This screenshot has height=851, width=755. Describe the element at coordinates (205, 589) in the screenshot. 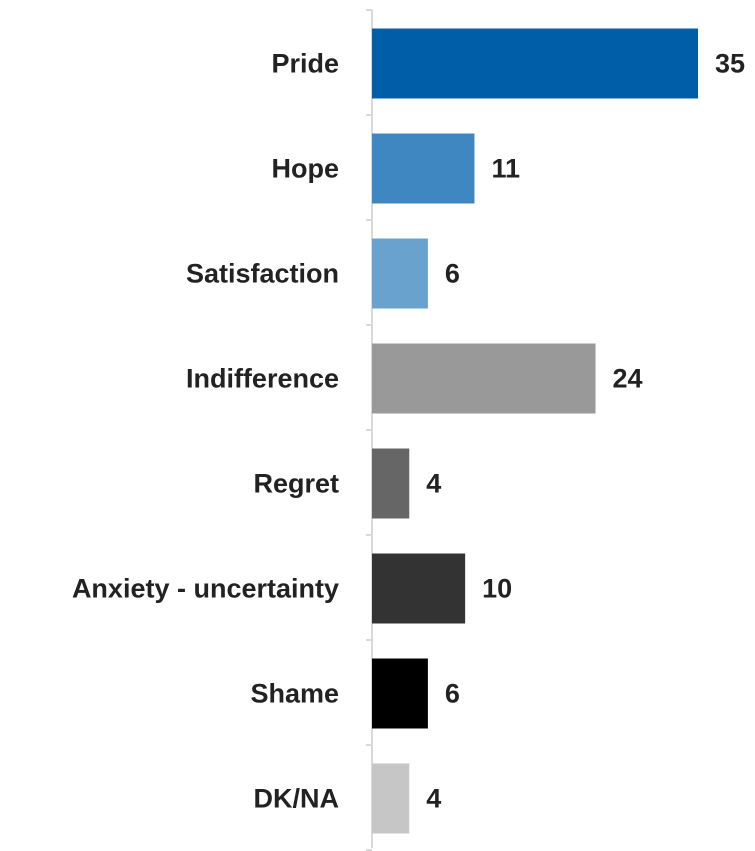

I see `category-label-anxiety-uncertainty: Anxiety - uncertainty` at that location.